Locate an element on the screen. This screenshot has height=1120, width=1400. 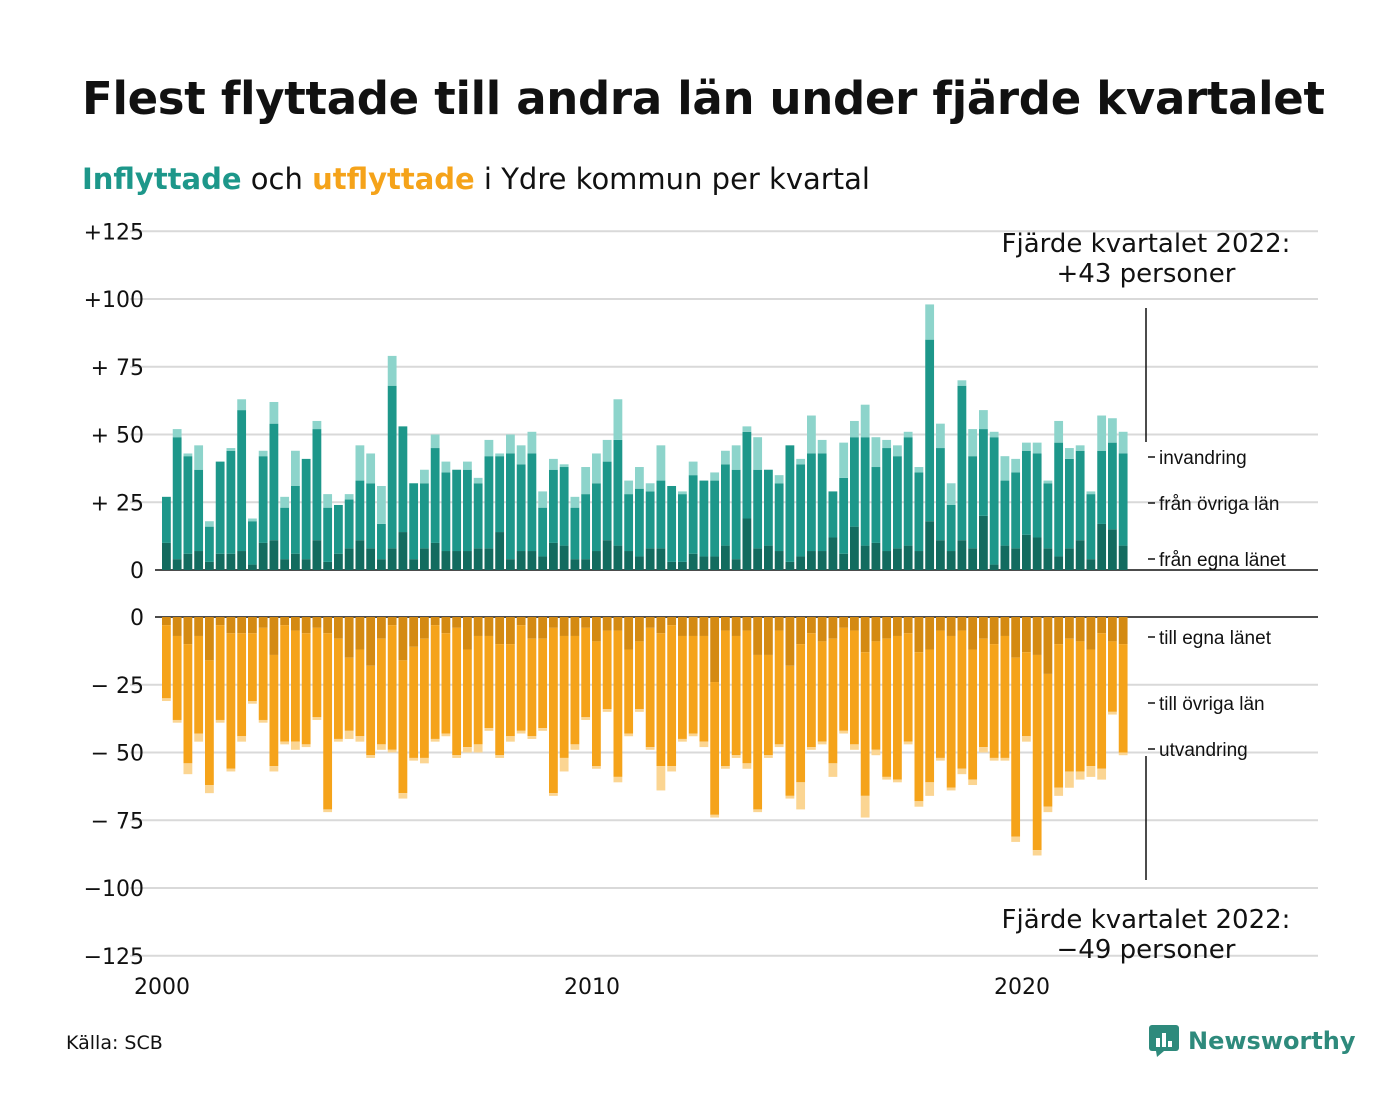
annotation-bottom-line: Fjärde kvartalet 2022: is located at coordinates (1146, 920).